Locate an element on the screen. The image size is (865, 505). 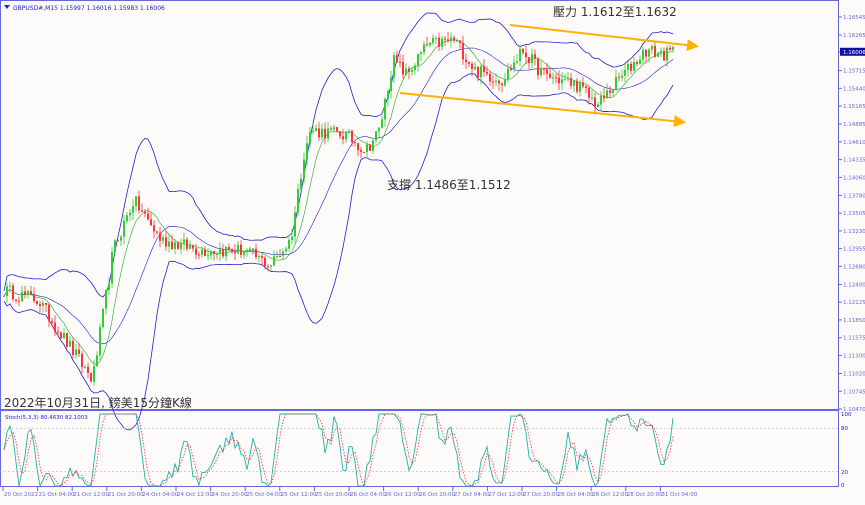
current-price-marker is located at coordinates (852, 51).